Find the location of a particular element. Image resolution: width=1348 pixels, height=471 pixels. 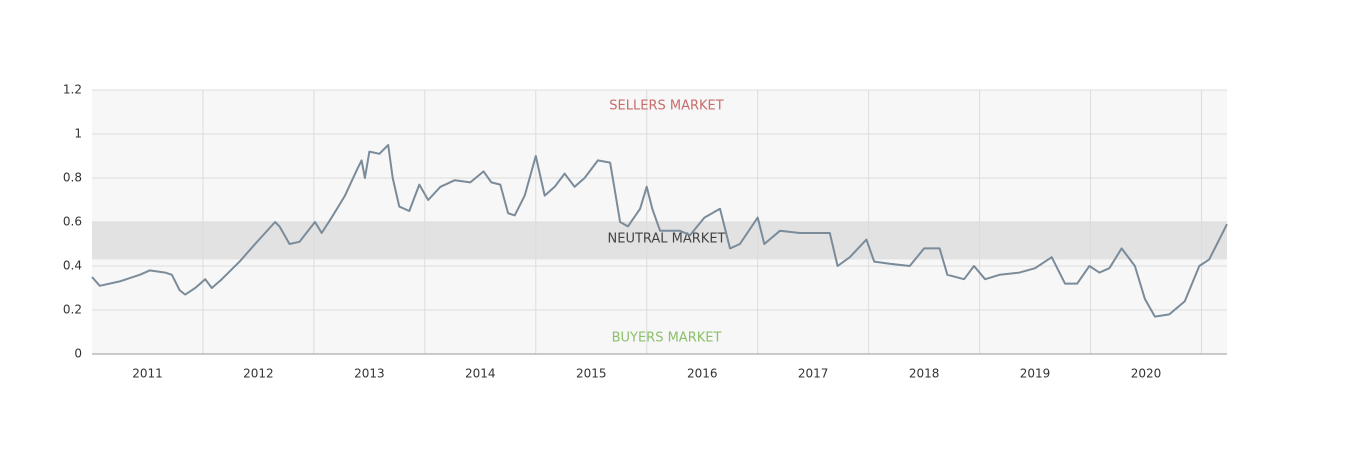

x-tick-label: 2013 is located at coordinates (369, 374).